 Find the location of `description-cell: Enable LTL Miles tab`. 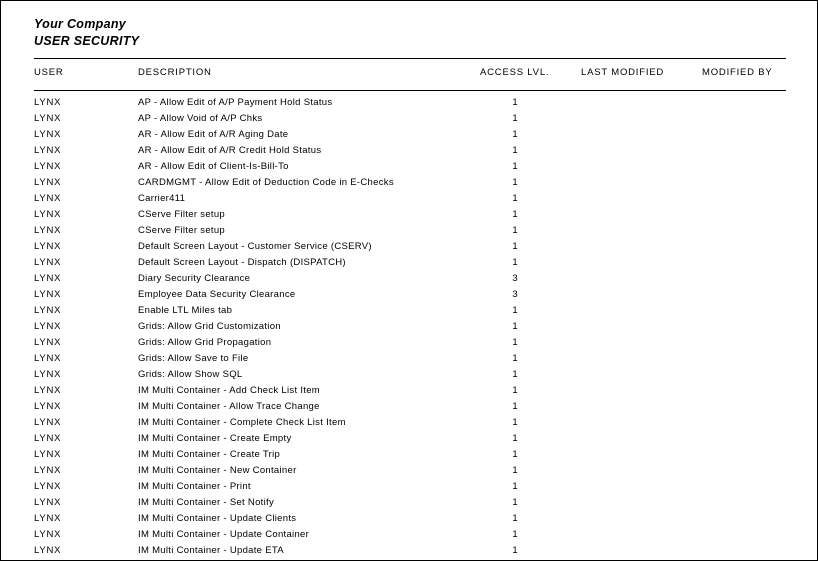

description-cell: Enable LTL Miles tab is located at coordinates (185, 310).